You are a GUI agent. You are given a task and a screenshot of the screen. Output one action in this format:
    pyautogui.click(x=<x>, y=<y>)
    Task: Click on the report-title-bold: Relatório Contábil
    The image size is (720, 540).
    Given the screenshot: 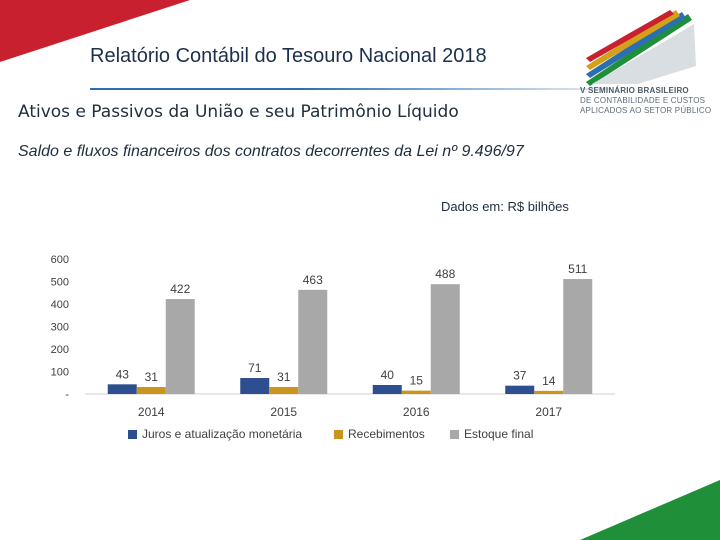 What is the action you would take?
    pyautogui.click(x=169, y=56)
    